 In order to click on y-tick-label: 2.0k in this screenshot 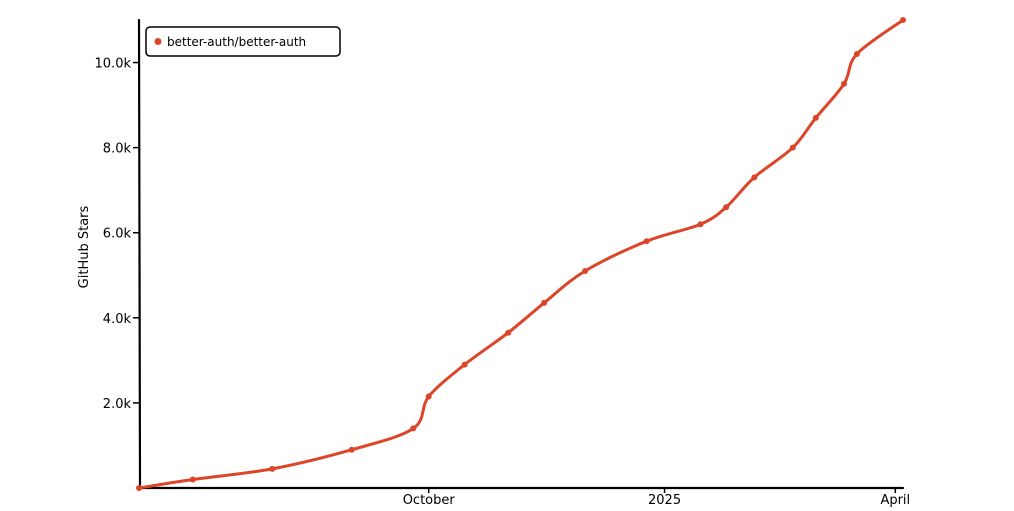, I will do `click(117, 404)`.